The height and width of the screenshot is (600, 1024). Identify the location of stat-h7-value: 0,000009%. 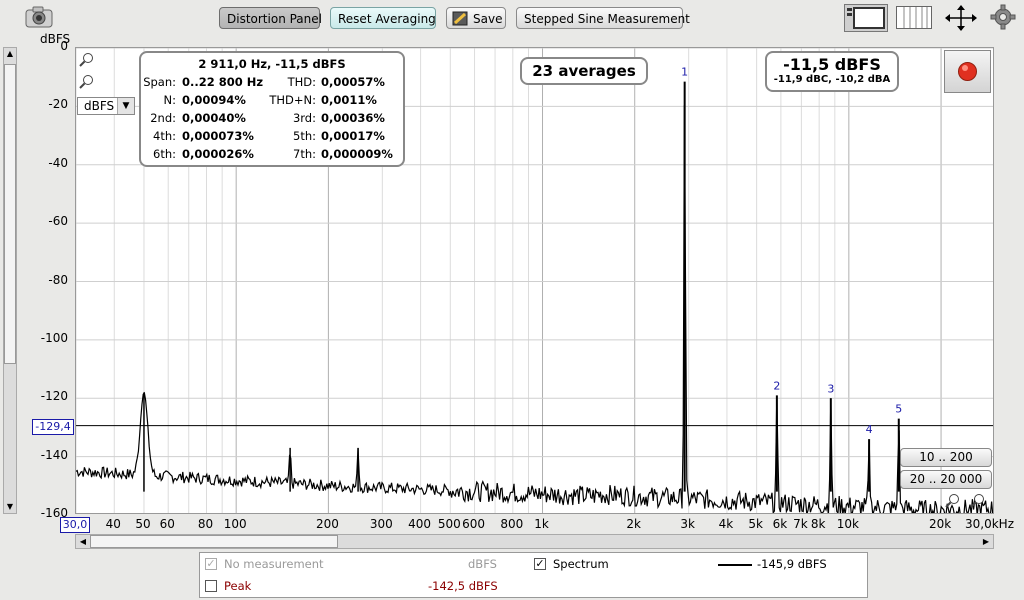
(357, 154).